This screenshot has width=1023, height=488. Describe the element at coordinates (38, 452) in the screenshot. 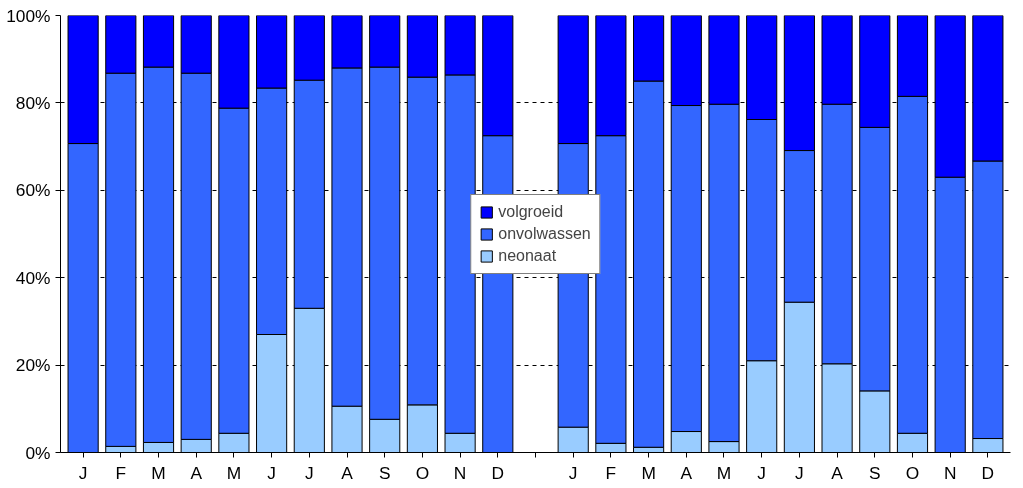

I see `y-tick-label: 0%` at that location.